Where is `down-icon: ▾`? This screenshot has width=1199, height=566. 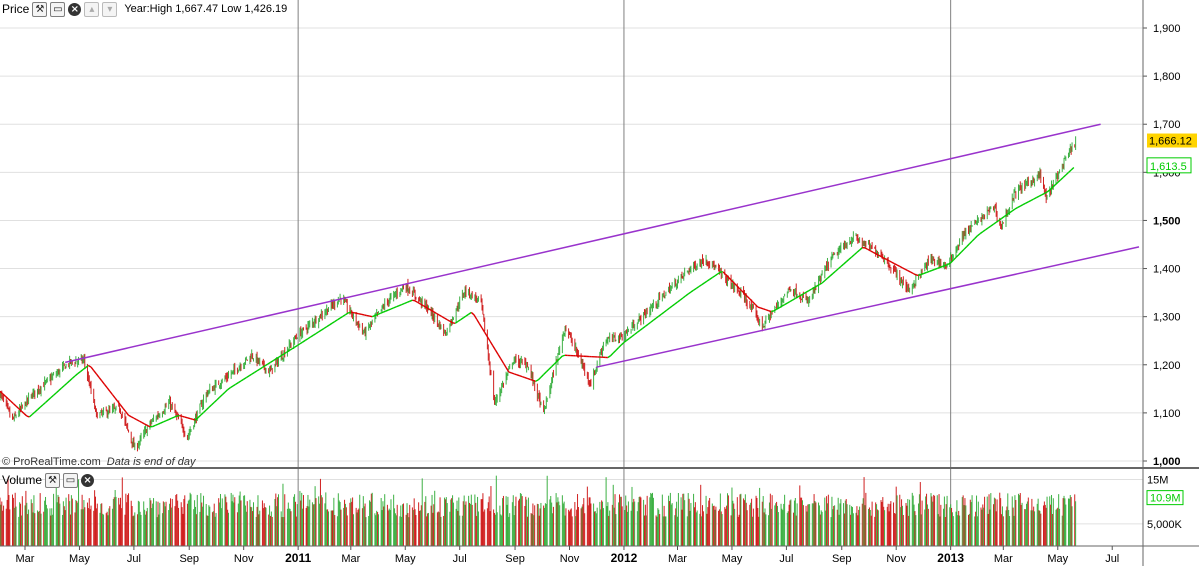
down-icon: ▾ is located at coordinates (110, 9).